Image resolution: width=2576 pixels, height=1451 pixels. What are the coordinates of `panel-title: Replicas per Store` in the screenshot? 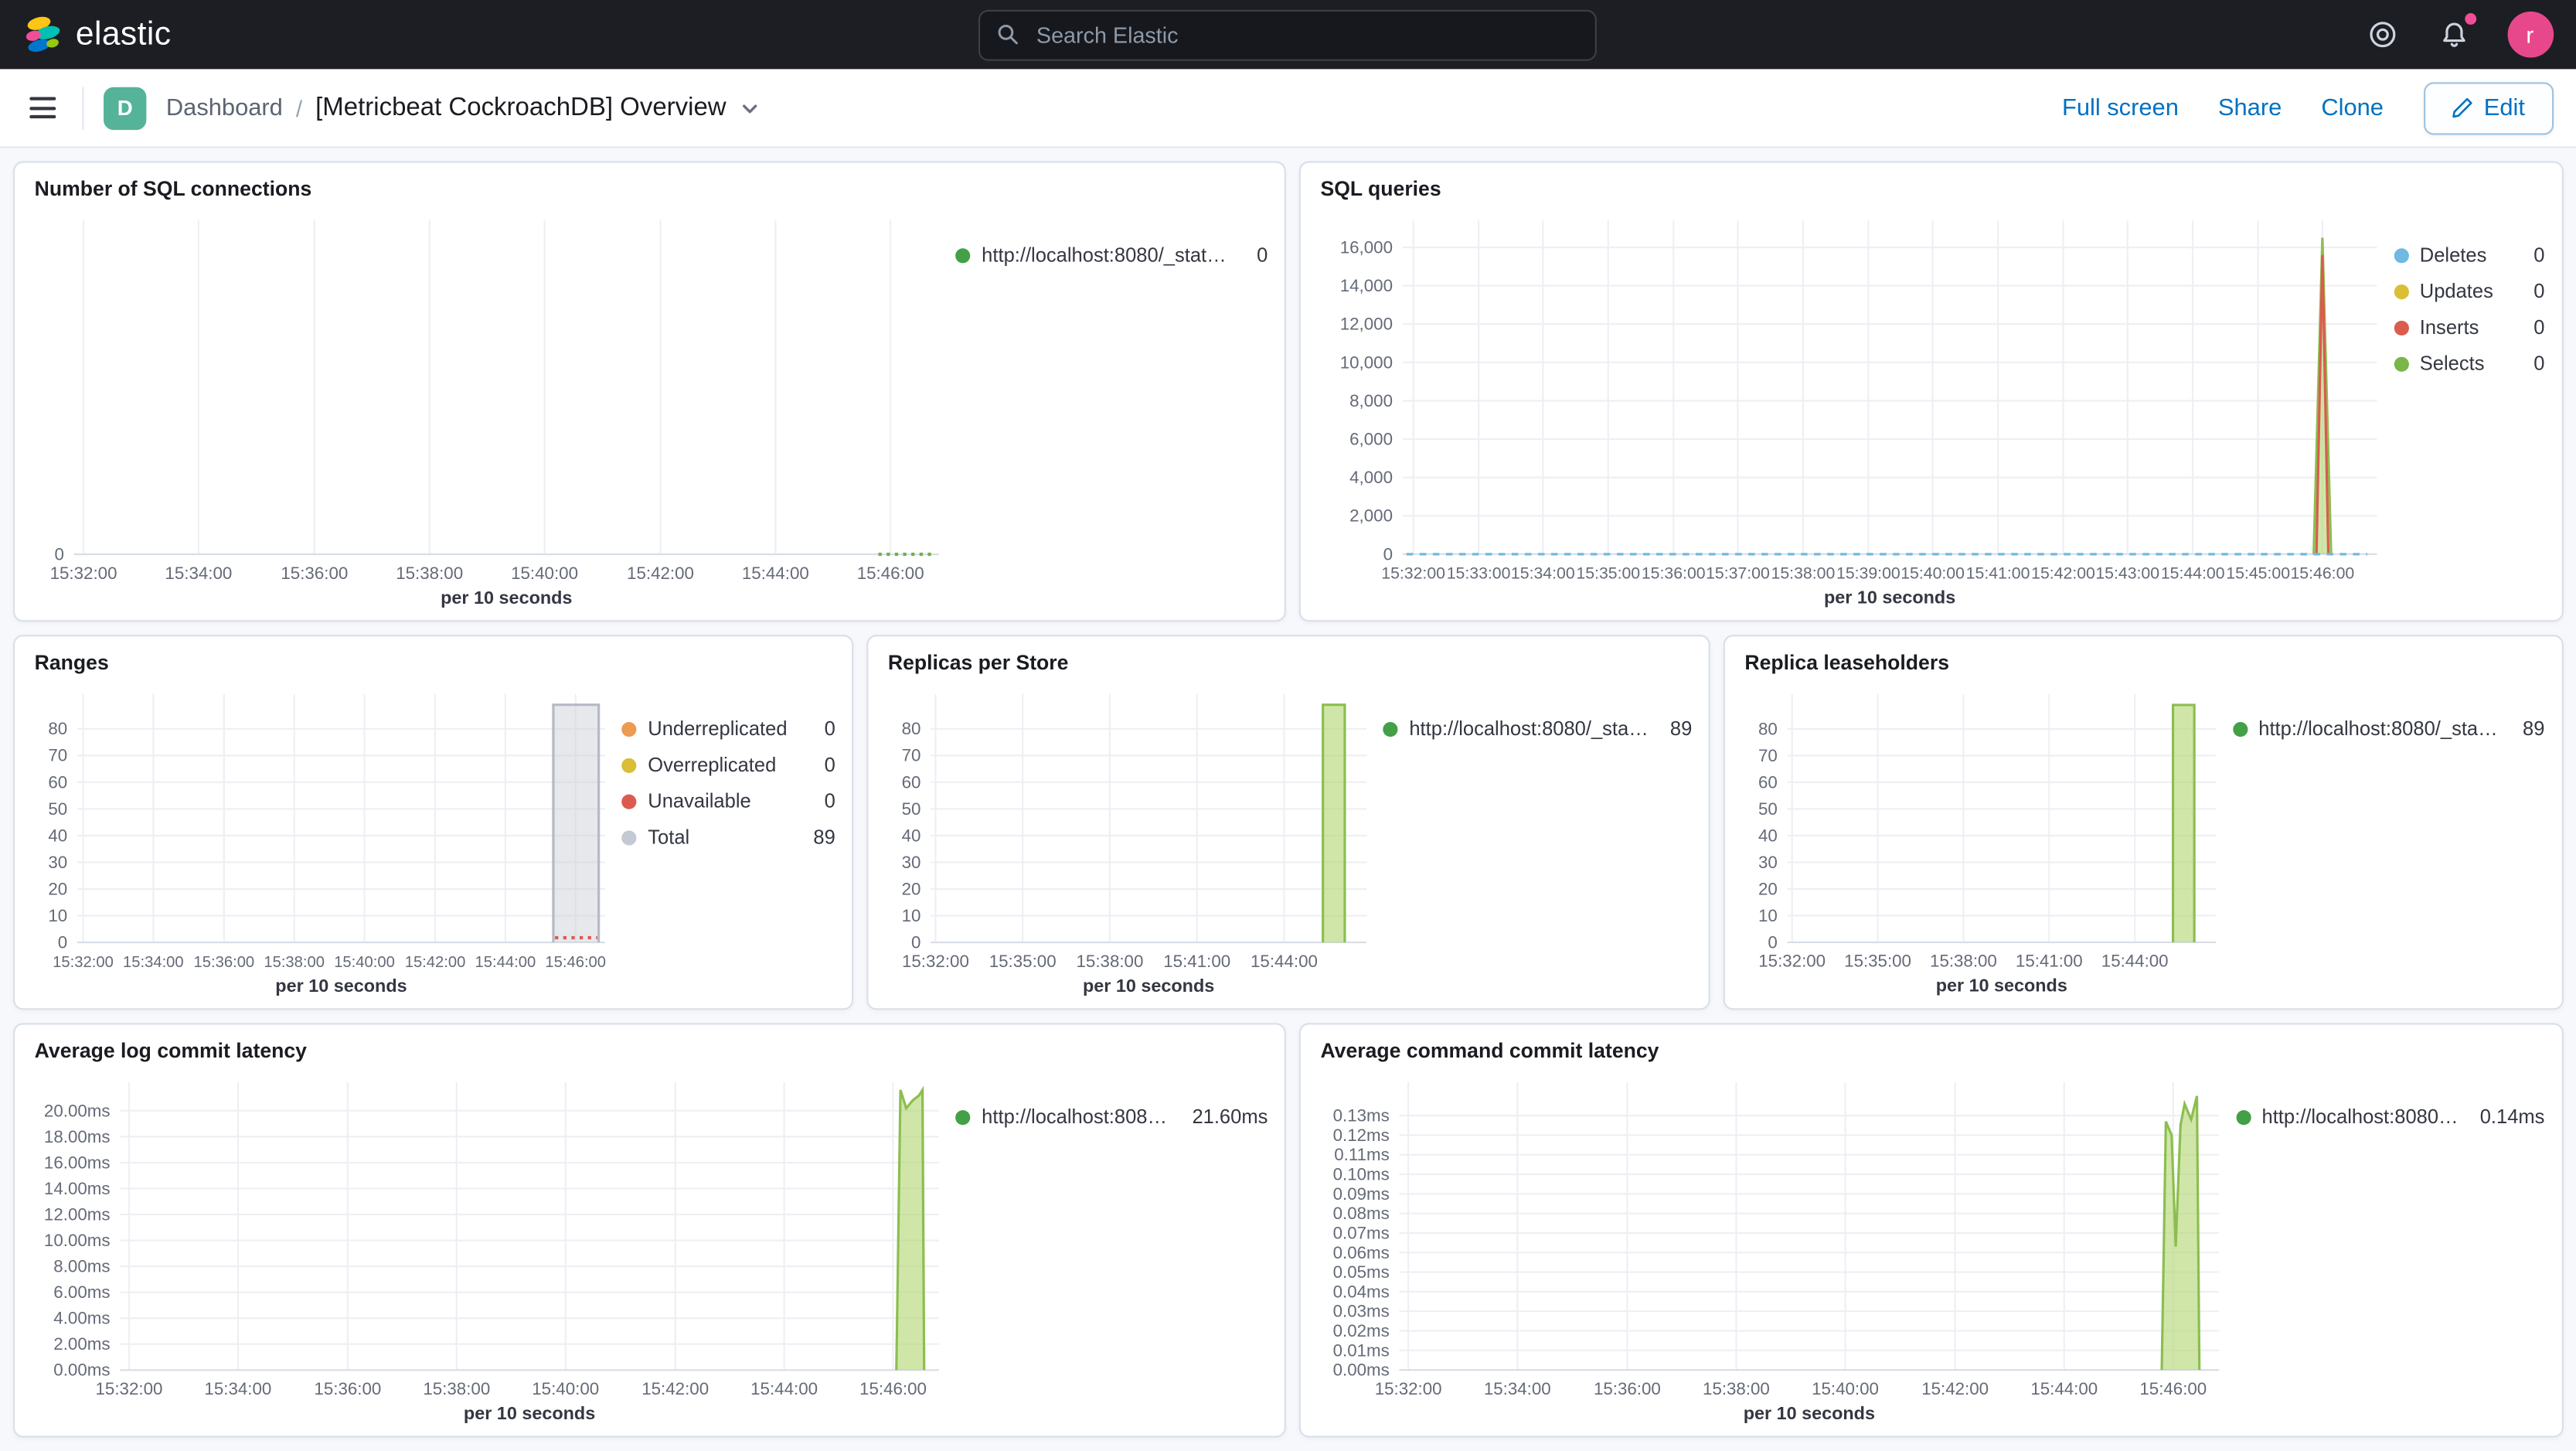 It's located at (978, 663).